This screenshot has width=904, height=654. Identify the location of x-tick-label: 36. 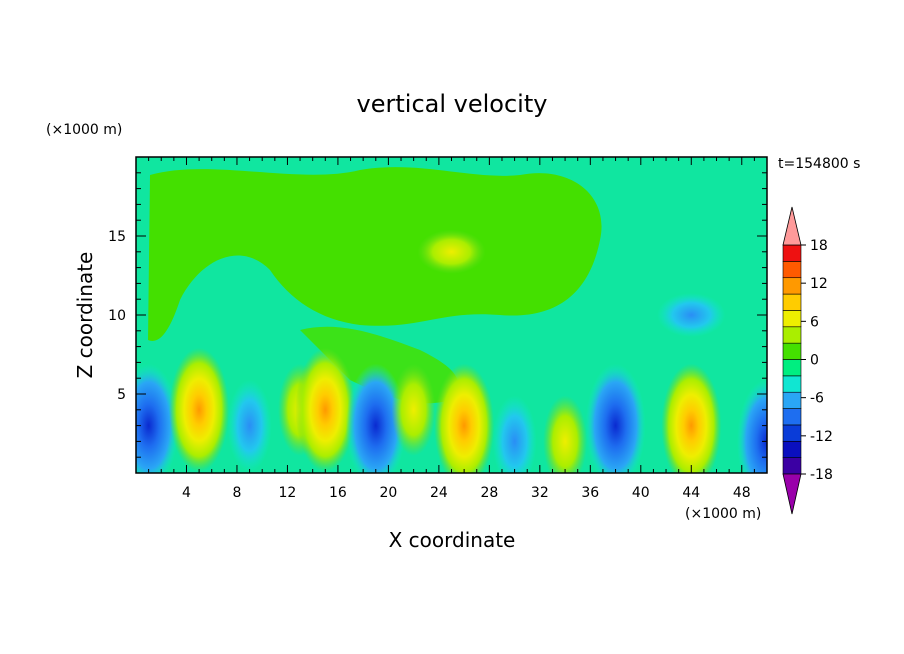
(590, 493).